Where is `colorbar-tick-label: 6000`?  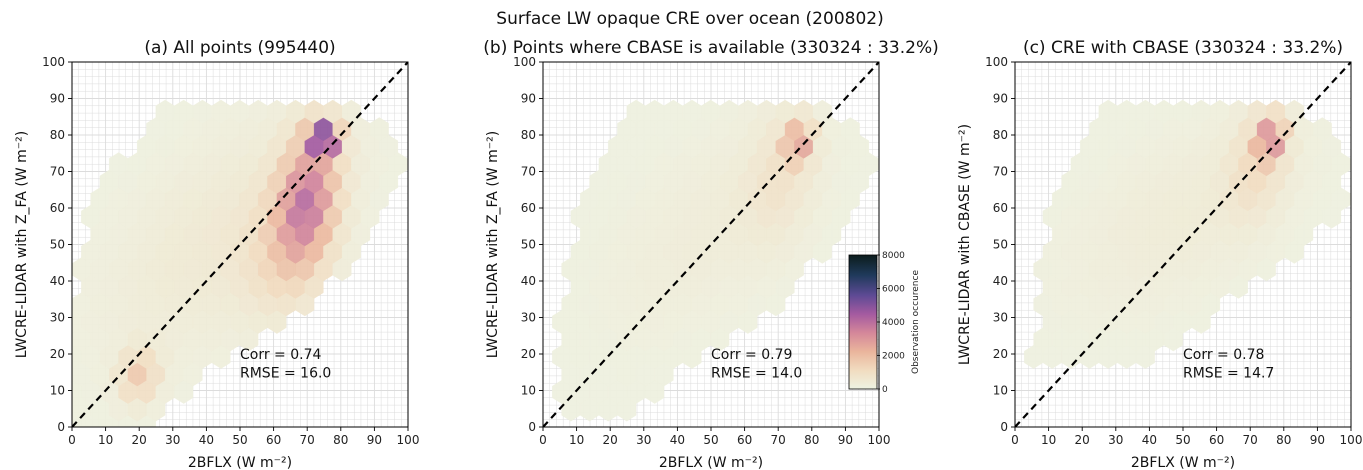
colorbar-tick-label: 6000 is located at coordinates (893, 290).